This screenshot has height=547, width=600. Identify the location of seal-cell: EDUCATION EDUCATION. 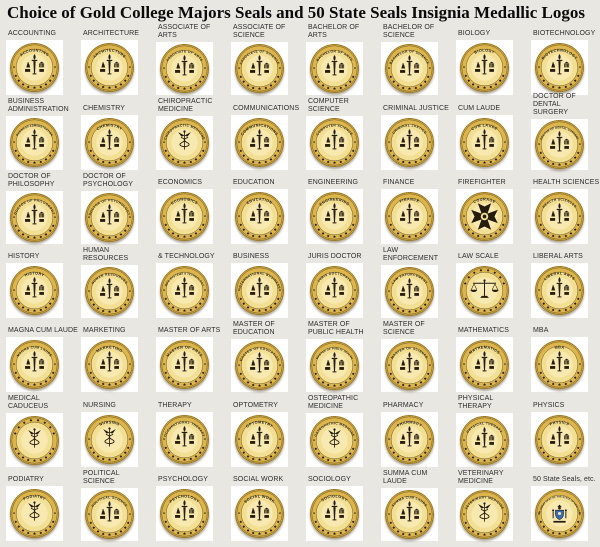
(262, 210).